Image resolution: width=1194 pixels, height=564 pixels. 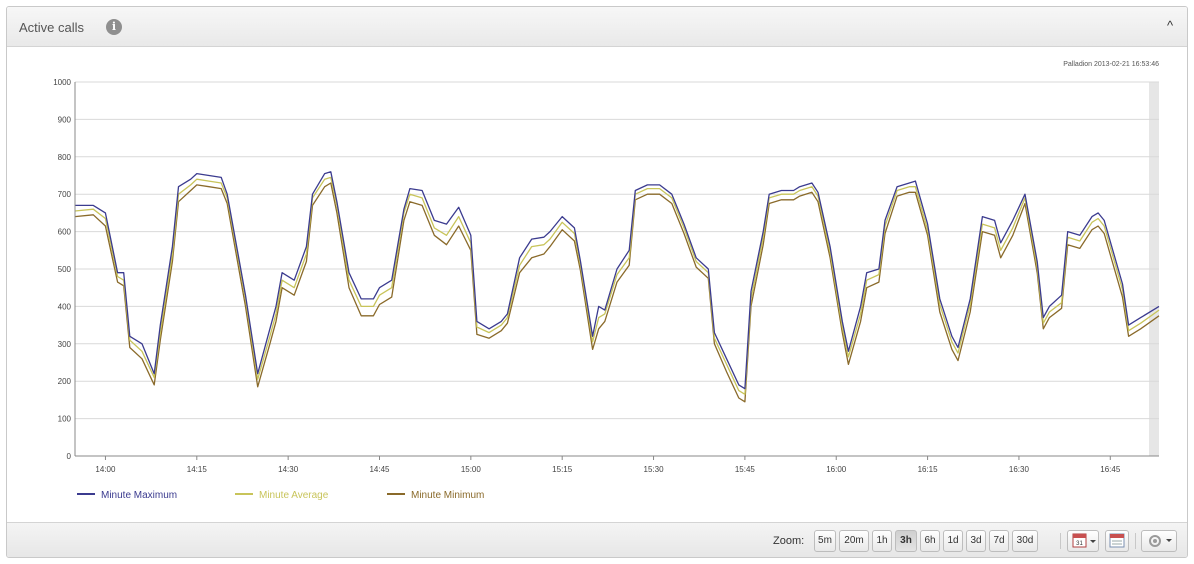 I want to click on legend-label: Minute Average, so click(x=294, y=495).